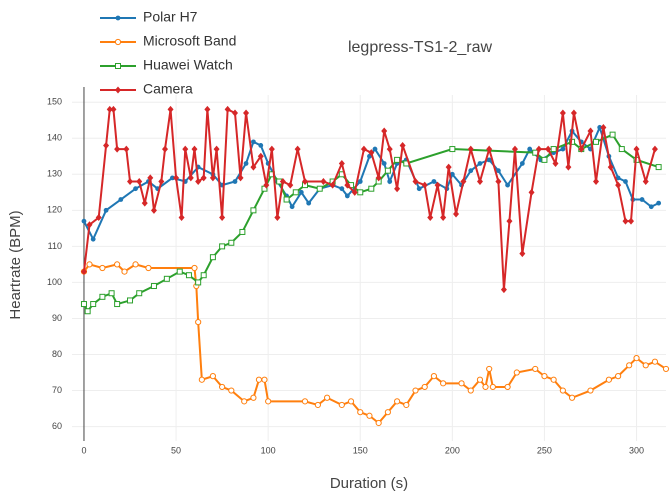 Image resolution: width=670 pixels, height=491 pixels. I want to click on x-axis-label: Duration (s), so click(369, 483).